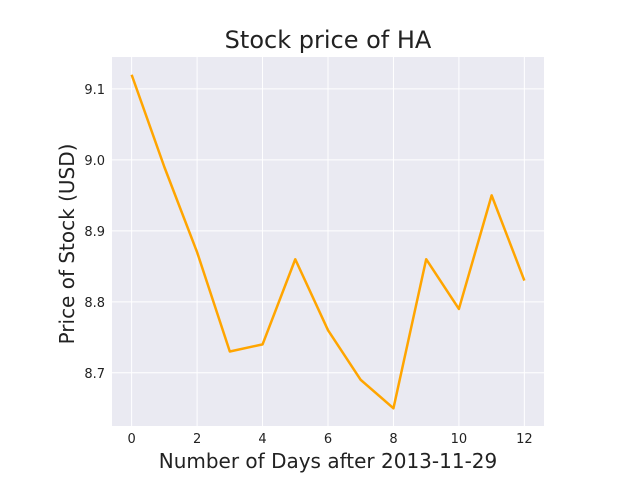 The width and height of the screenshot is (640, 480). Describe the element at coordinates (131, 439) in the screenshot. I see `x-tick-label: 0` at that location.